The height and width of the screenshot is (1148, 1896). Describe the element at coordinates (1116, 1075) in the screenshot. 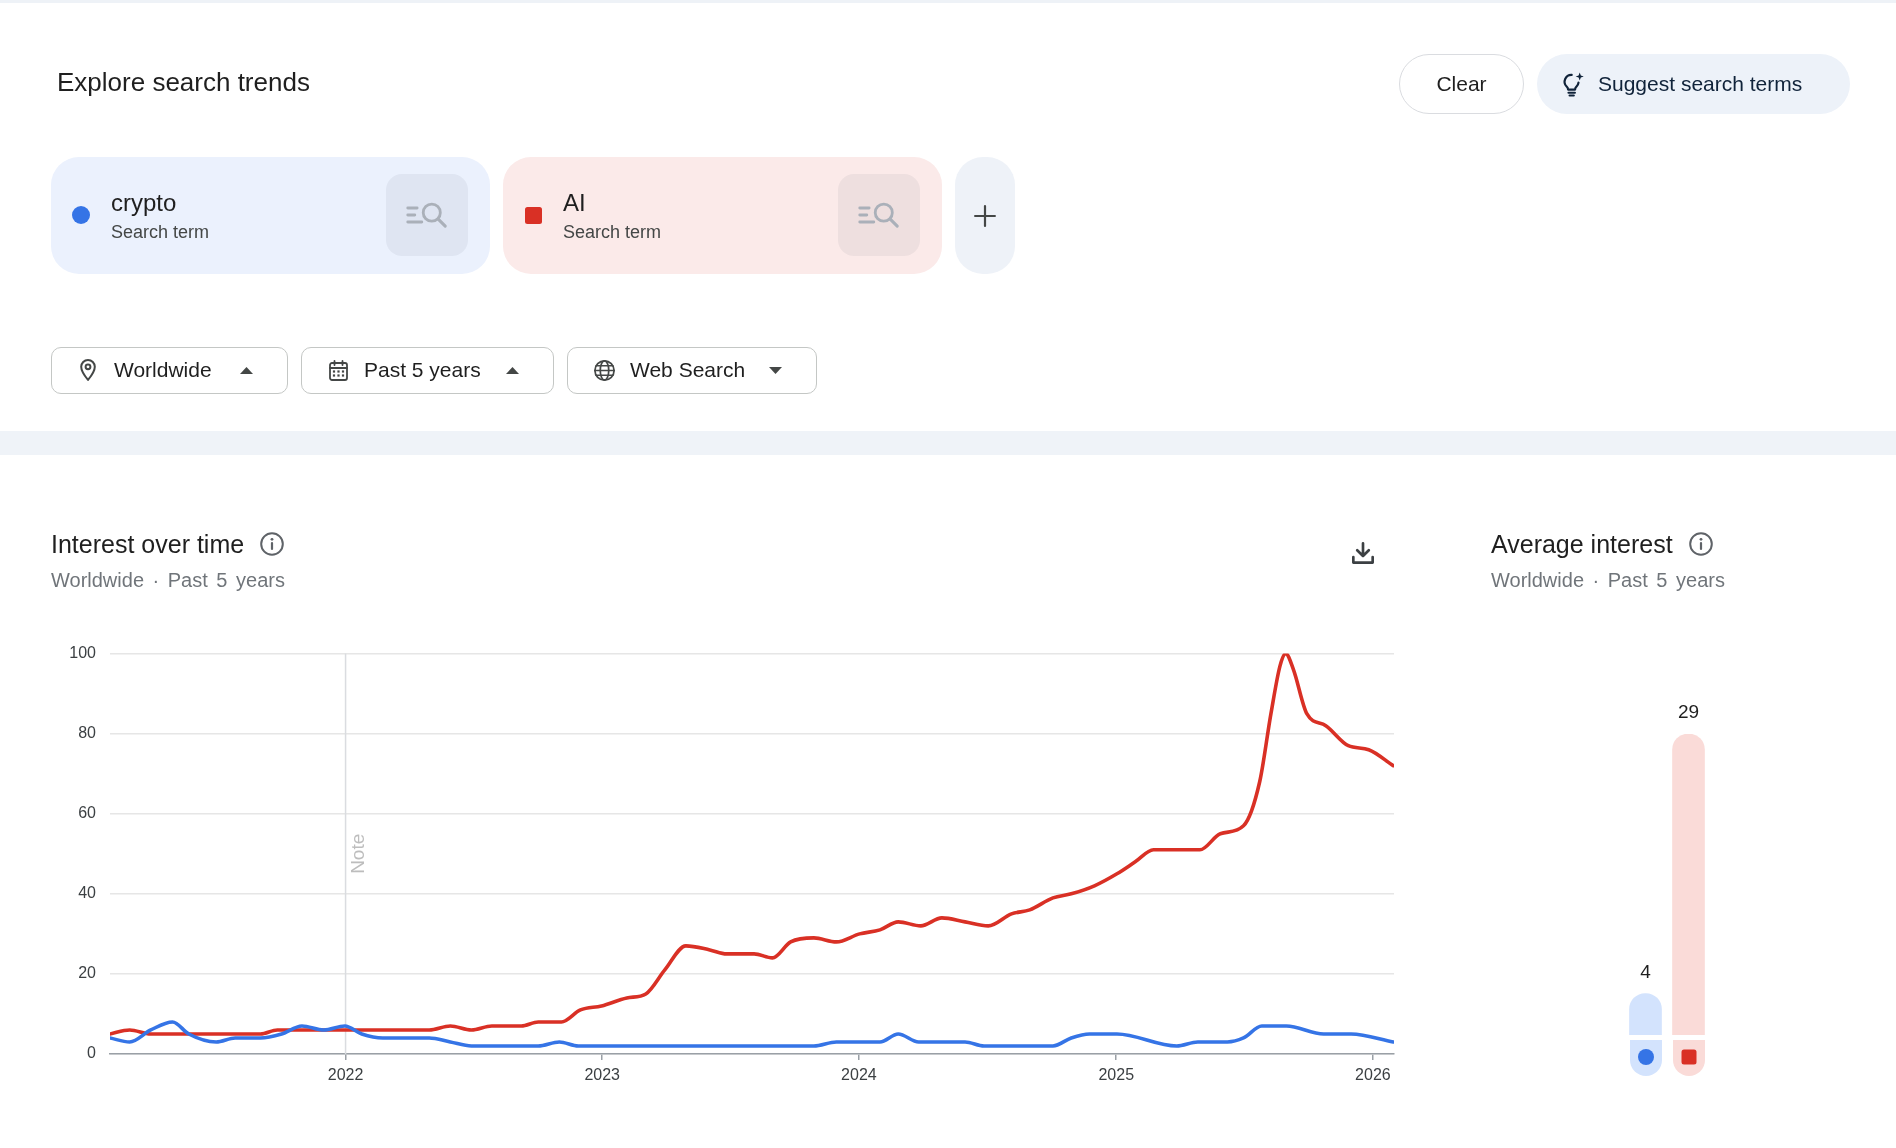

I see `x-tick-label: 2025` at that location.